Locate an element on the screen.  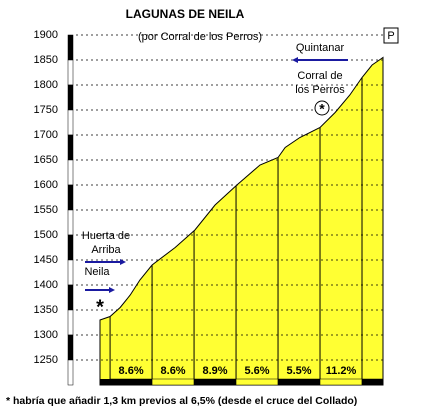
start-star: * is located at coordinates (100, 307).